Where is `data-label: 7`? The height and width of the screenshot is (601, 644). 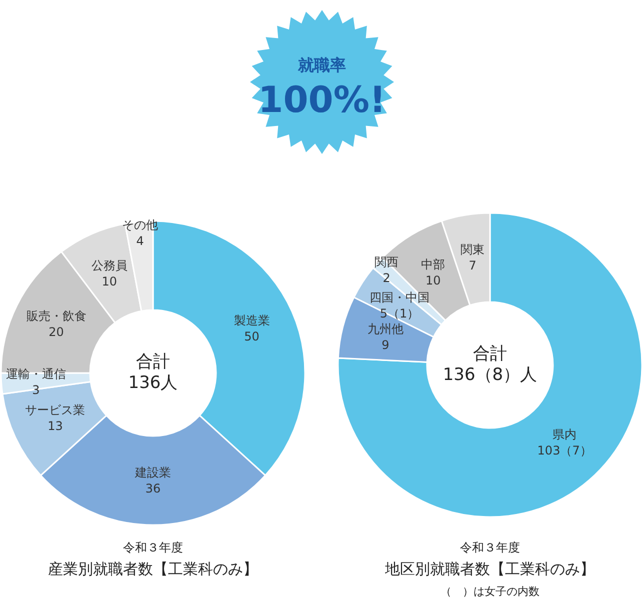
data-label: 7 is located at coordinates (472, 265).